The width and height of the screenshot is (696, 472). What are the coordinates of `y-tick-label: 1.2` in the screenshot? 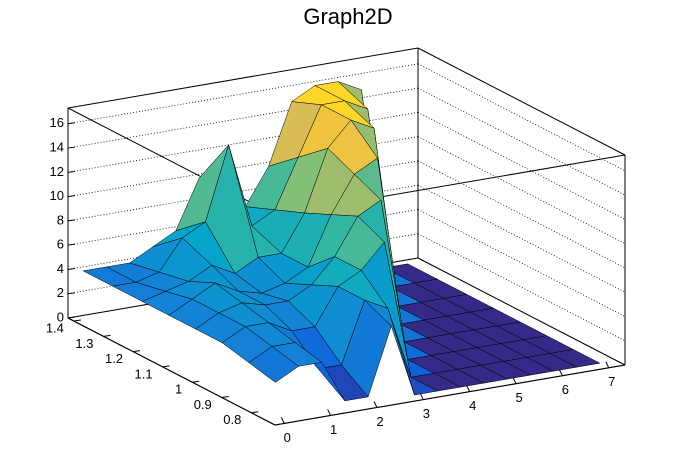 It's located at (114, 358).